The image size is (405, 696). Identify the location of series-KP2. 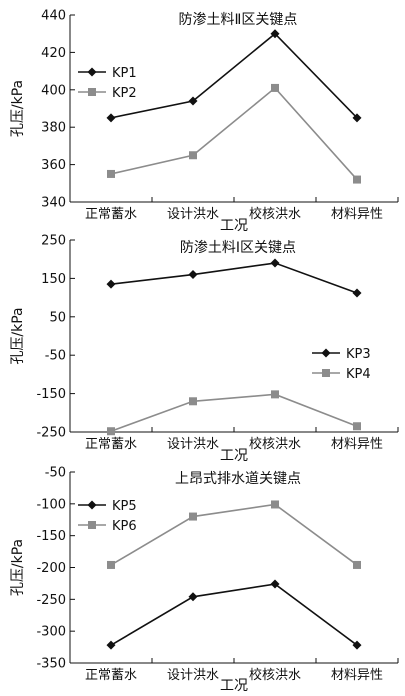
(234, 133).